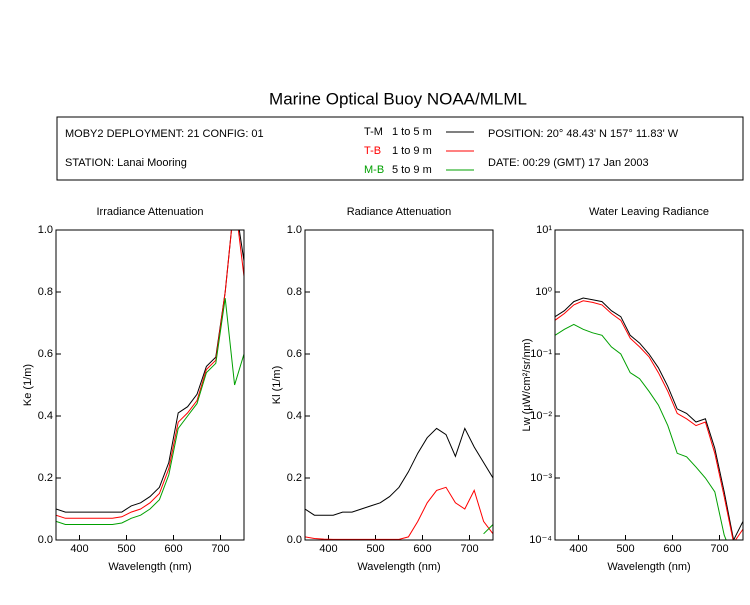 The width and height of the screenshot is (750, 605). Describe the element at coordinates (649, 212) in the screenshot. I see `panel-title: Water Leaving Radiance` at that location.